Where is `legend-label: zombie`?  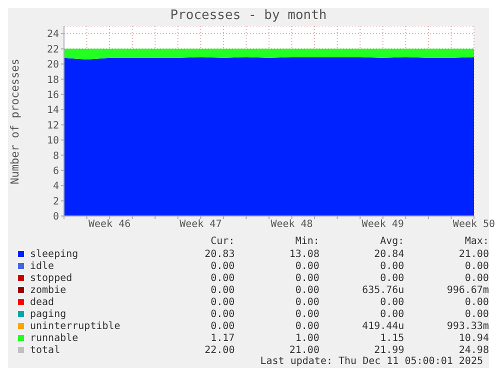 legend-label: zombie is located at coordinates (48, 290).